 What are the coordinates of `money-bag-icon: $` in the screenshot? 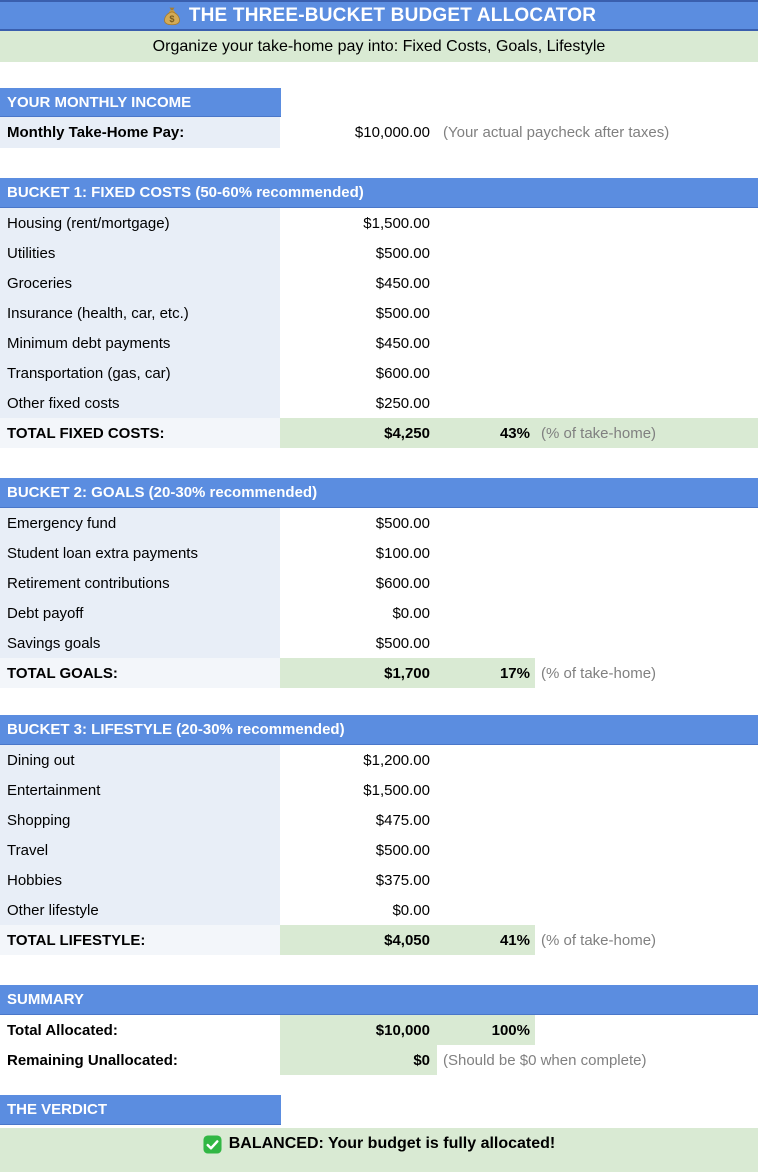 It's located at (172, 16).